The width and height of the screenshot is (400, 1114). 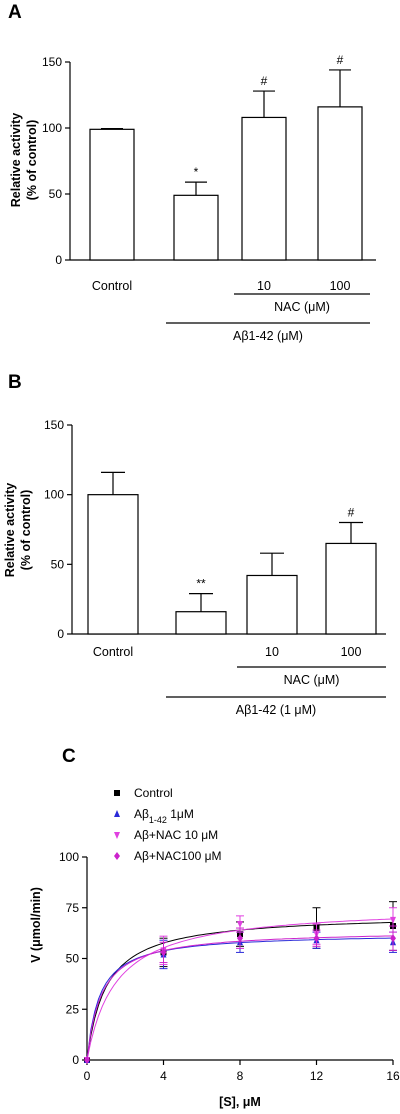 What do you see at coordinates (16, 160) in the screenshot?
I see `panel-a-ylabel-line1: Relative activity` at bounding box center [16, 160].